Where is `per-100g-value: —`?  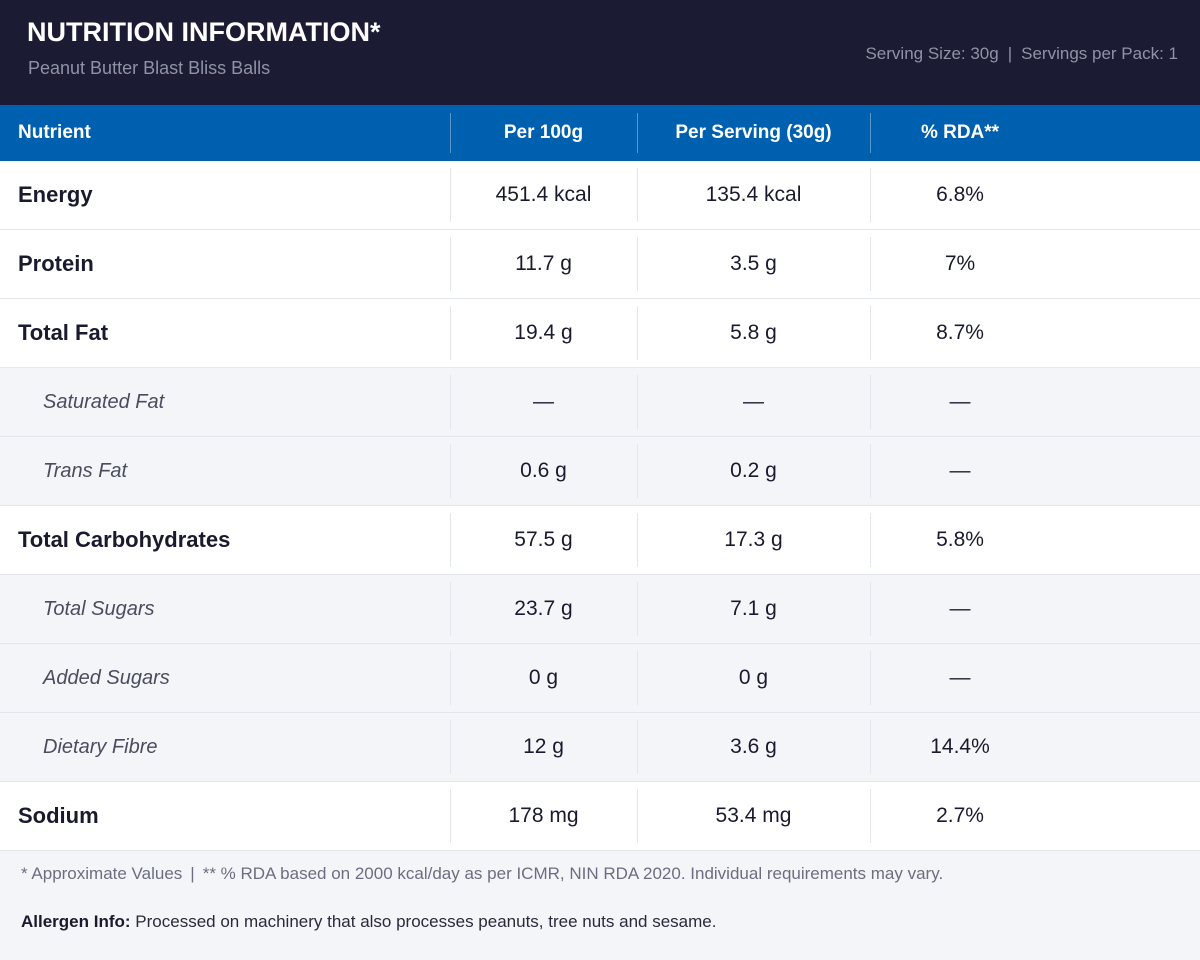
per-100g-value: — is located at coordinates (543, 402).